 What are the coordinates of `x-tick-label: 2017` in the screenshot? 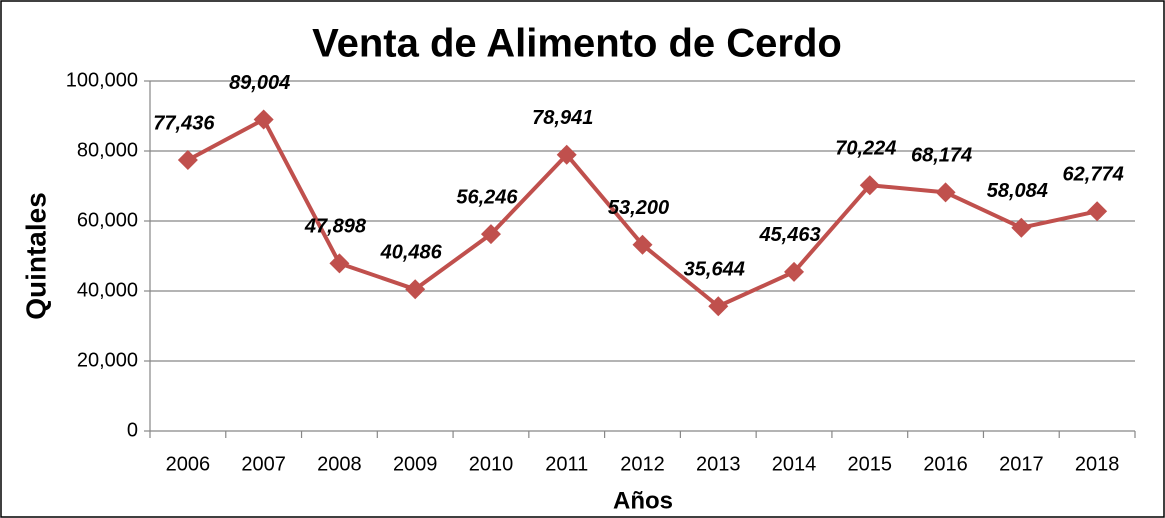 It's located at (1021, 464).